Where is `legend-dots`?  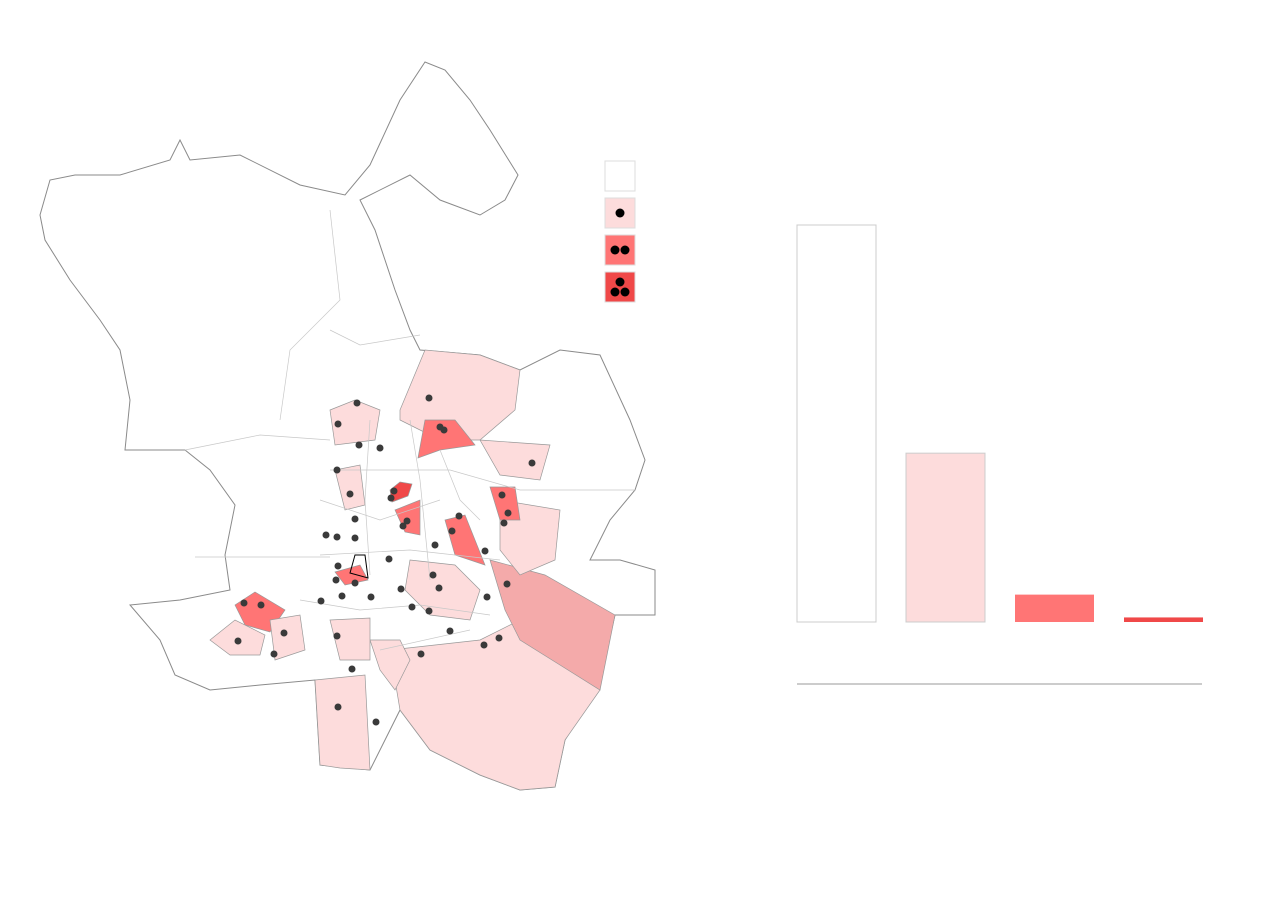 legend-dots is located at coordinates (620, 252).